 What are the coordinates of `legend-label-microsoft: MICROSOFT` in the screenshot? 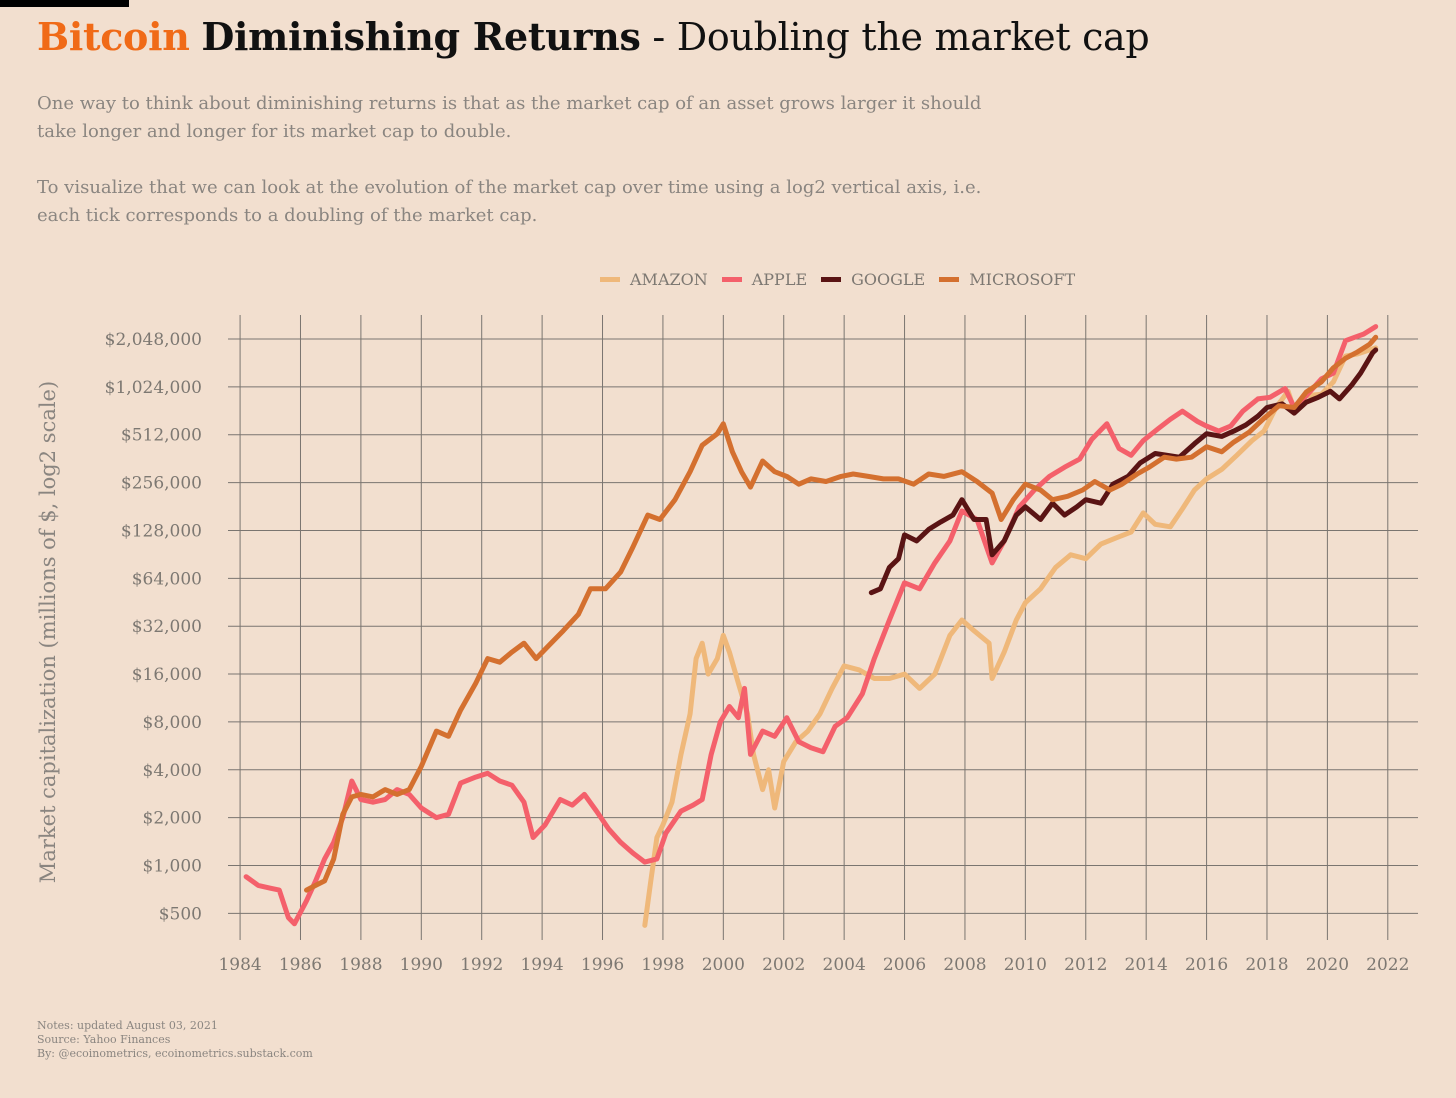 It's located at (1022, 279).